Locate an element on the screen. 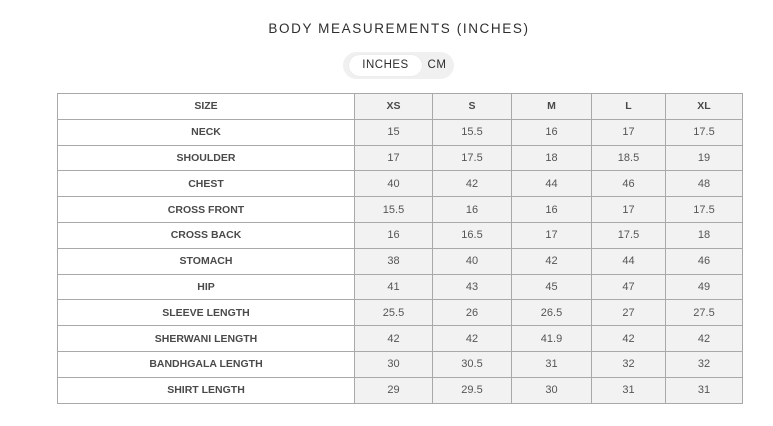 This screenshot has height=426, width=773. row-label: NECK is located at coordinates (206, 132).